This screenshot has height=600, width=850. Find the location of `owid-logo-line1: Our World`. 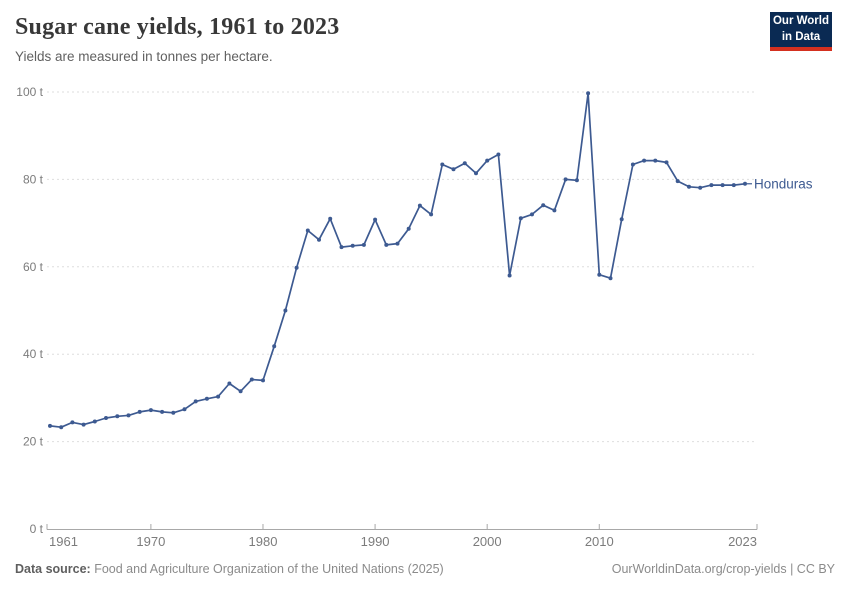

owid-logo-line1: Our World is located at coordinates (800, 21).